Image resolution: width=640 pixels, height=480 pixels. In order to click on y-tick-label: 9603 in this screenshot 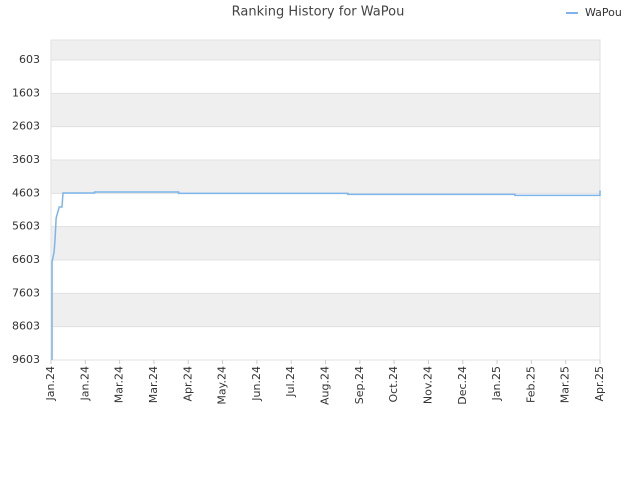, I will do `click(26, 359)`.